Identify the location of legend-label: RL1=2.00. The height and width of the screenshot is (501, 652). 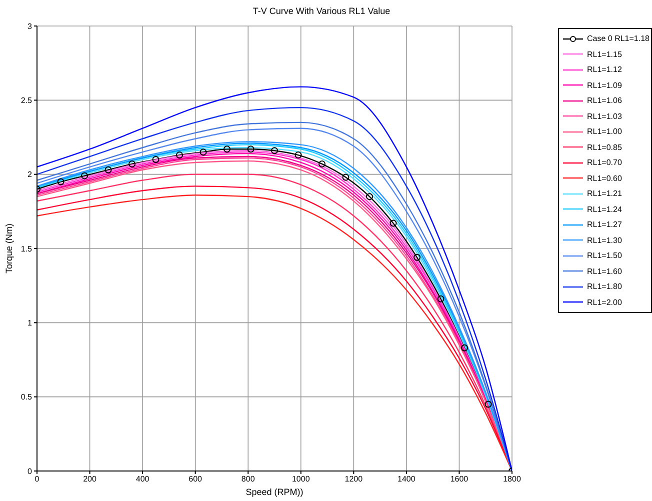
(604, 302).